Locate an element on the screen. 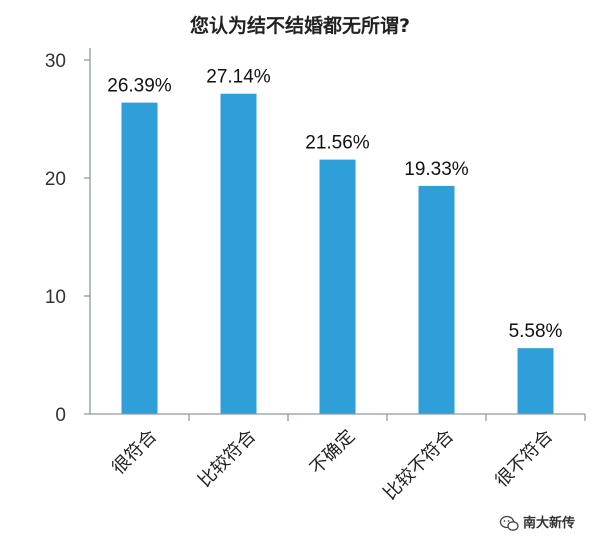 This screenshot has width=600, height=551. watermark: 南大新传 is located at coordinates (537, 523).